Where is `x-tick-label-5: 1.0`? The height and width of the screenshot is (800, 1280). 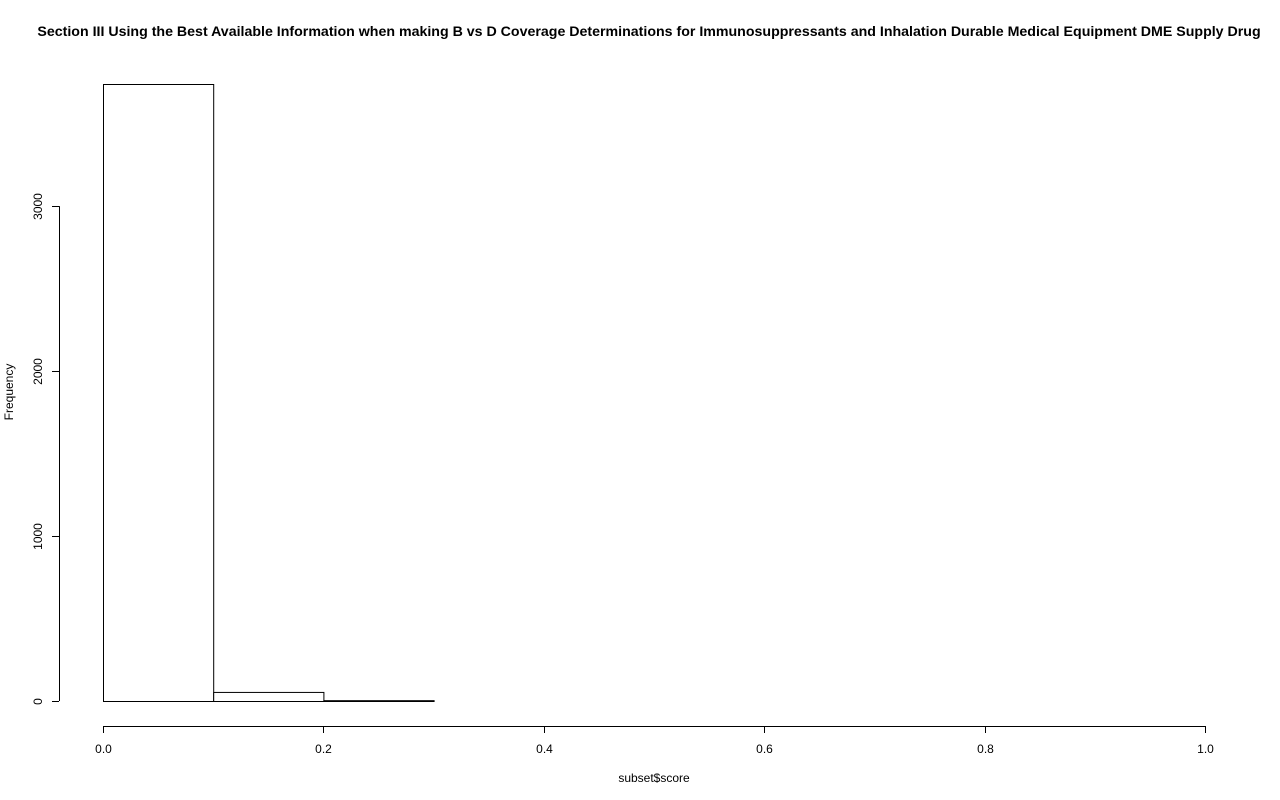
x-tick-label-5: 1.0 is located at coordinates (1205, 749).